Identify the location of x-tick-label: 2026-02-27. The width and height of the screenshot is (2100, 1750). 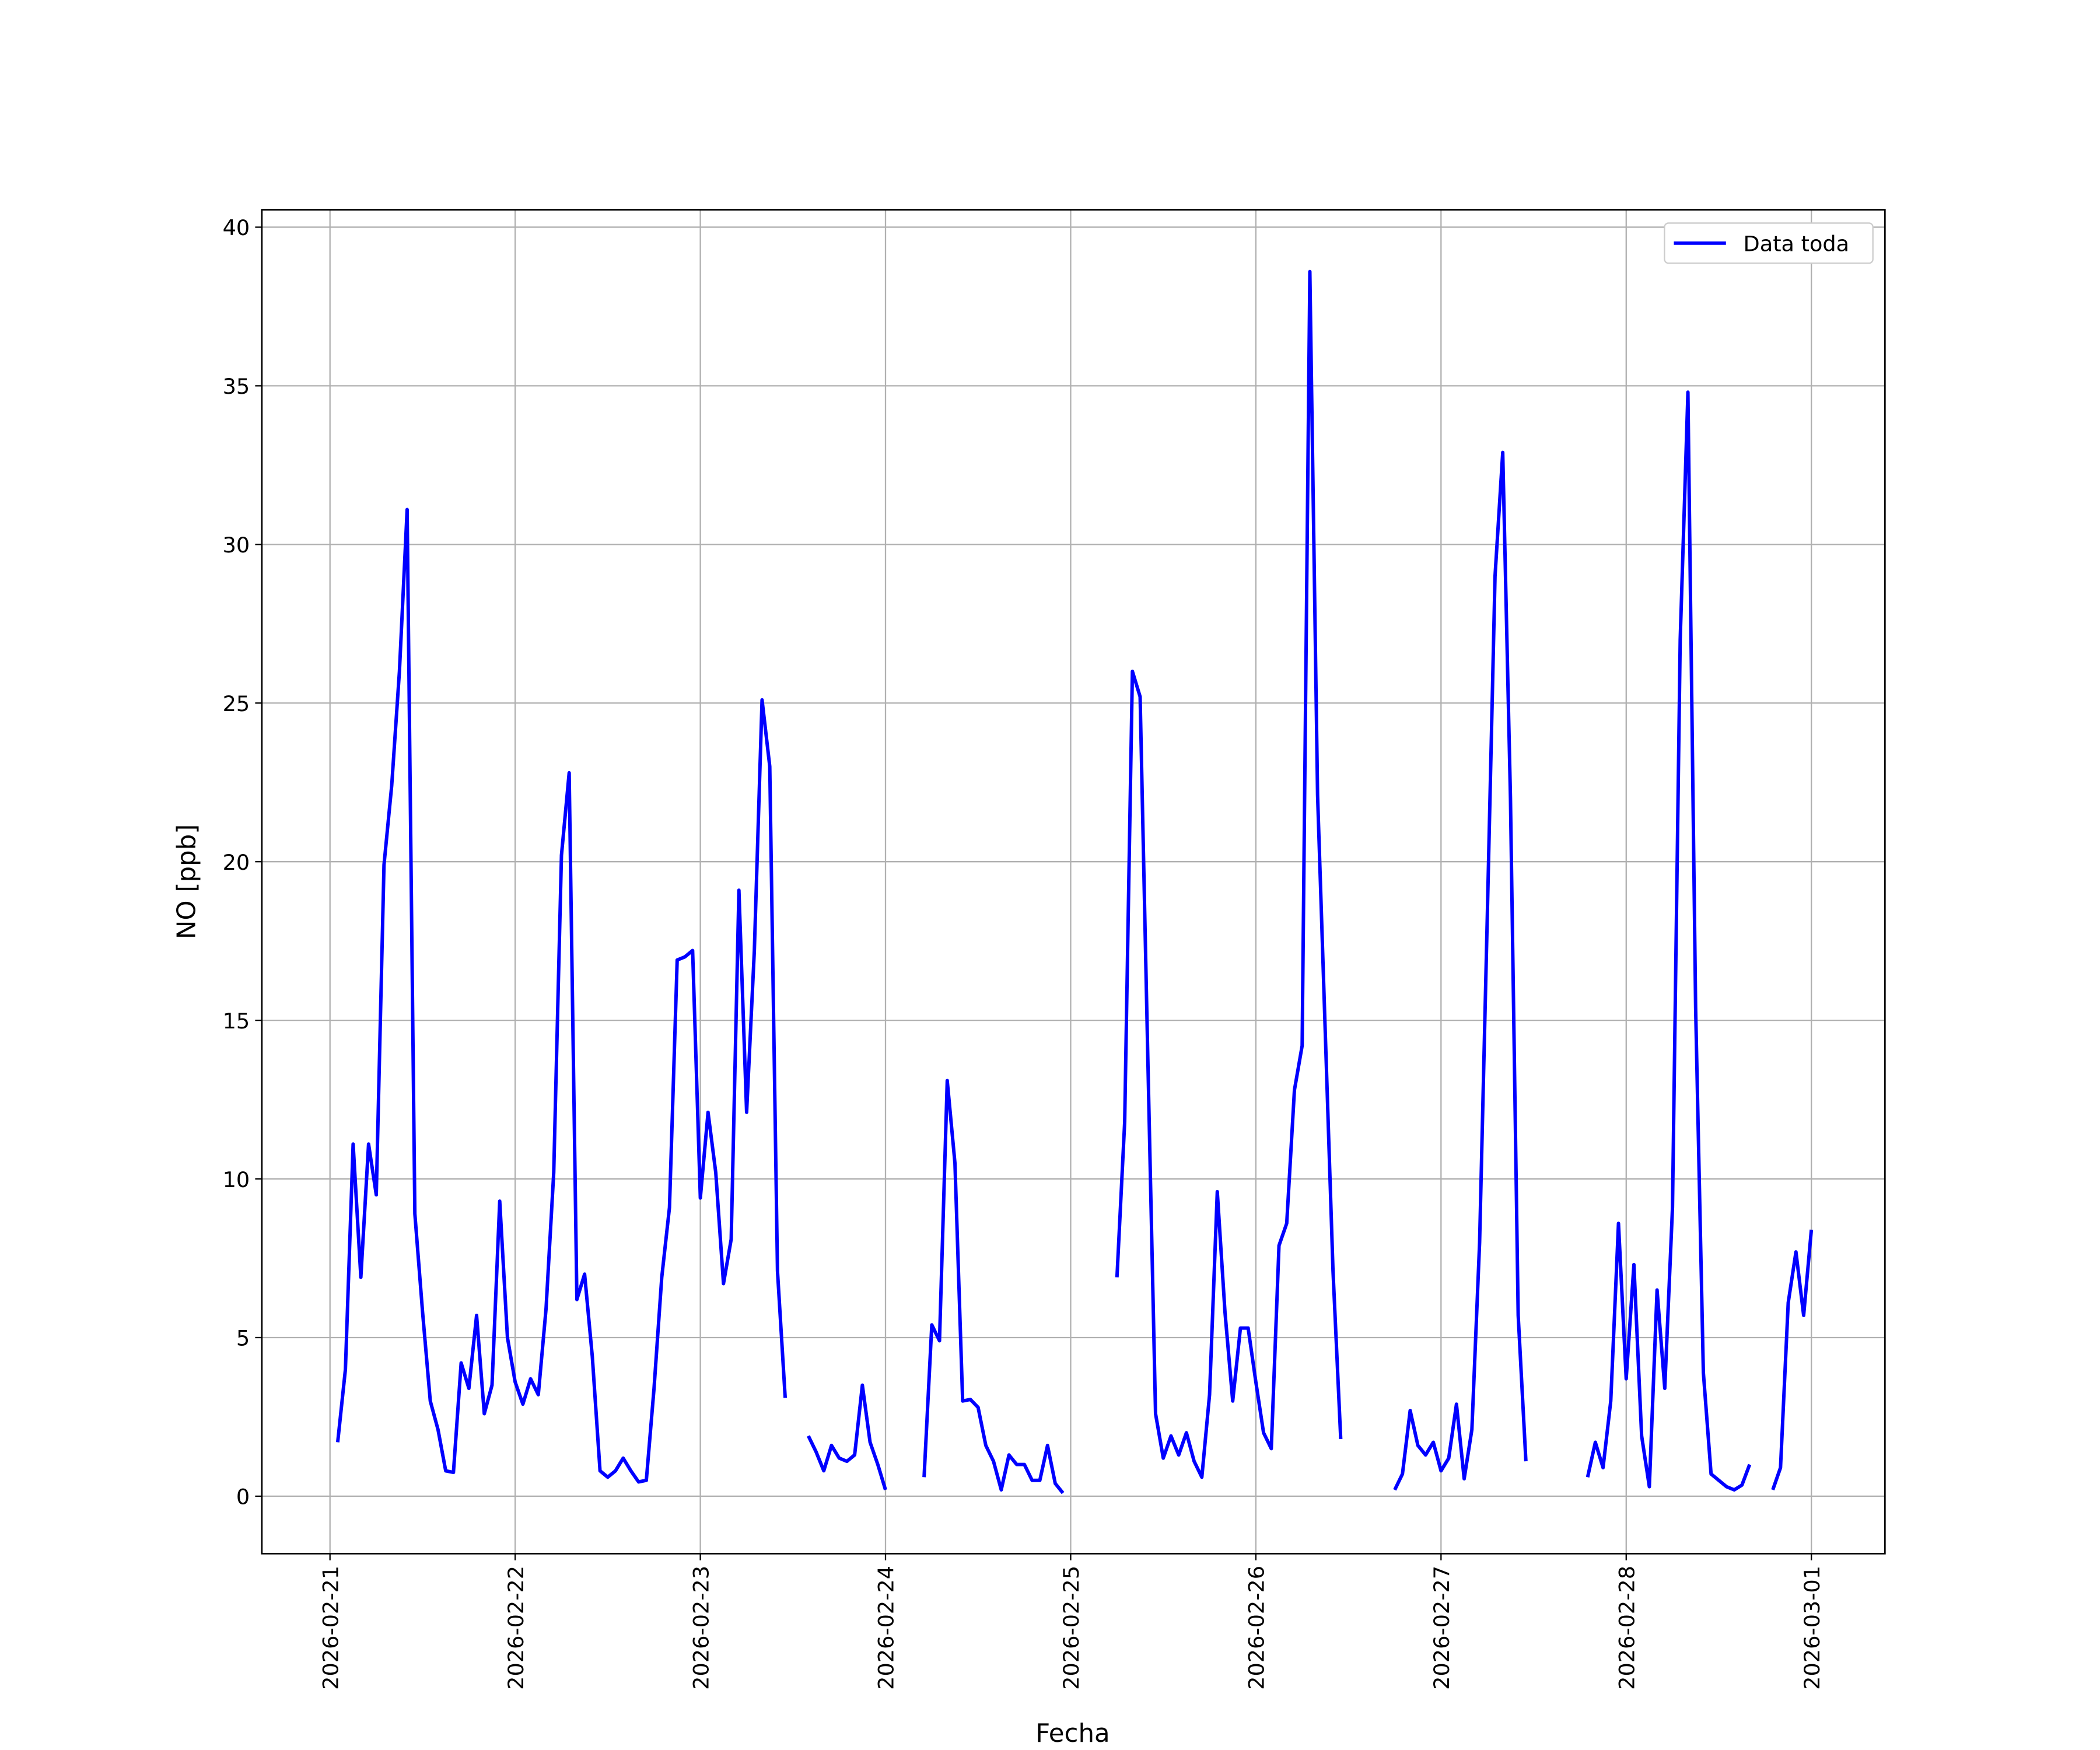
(1441, 1628).